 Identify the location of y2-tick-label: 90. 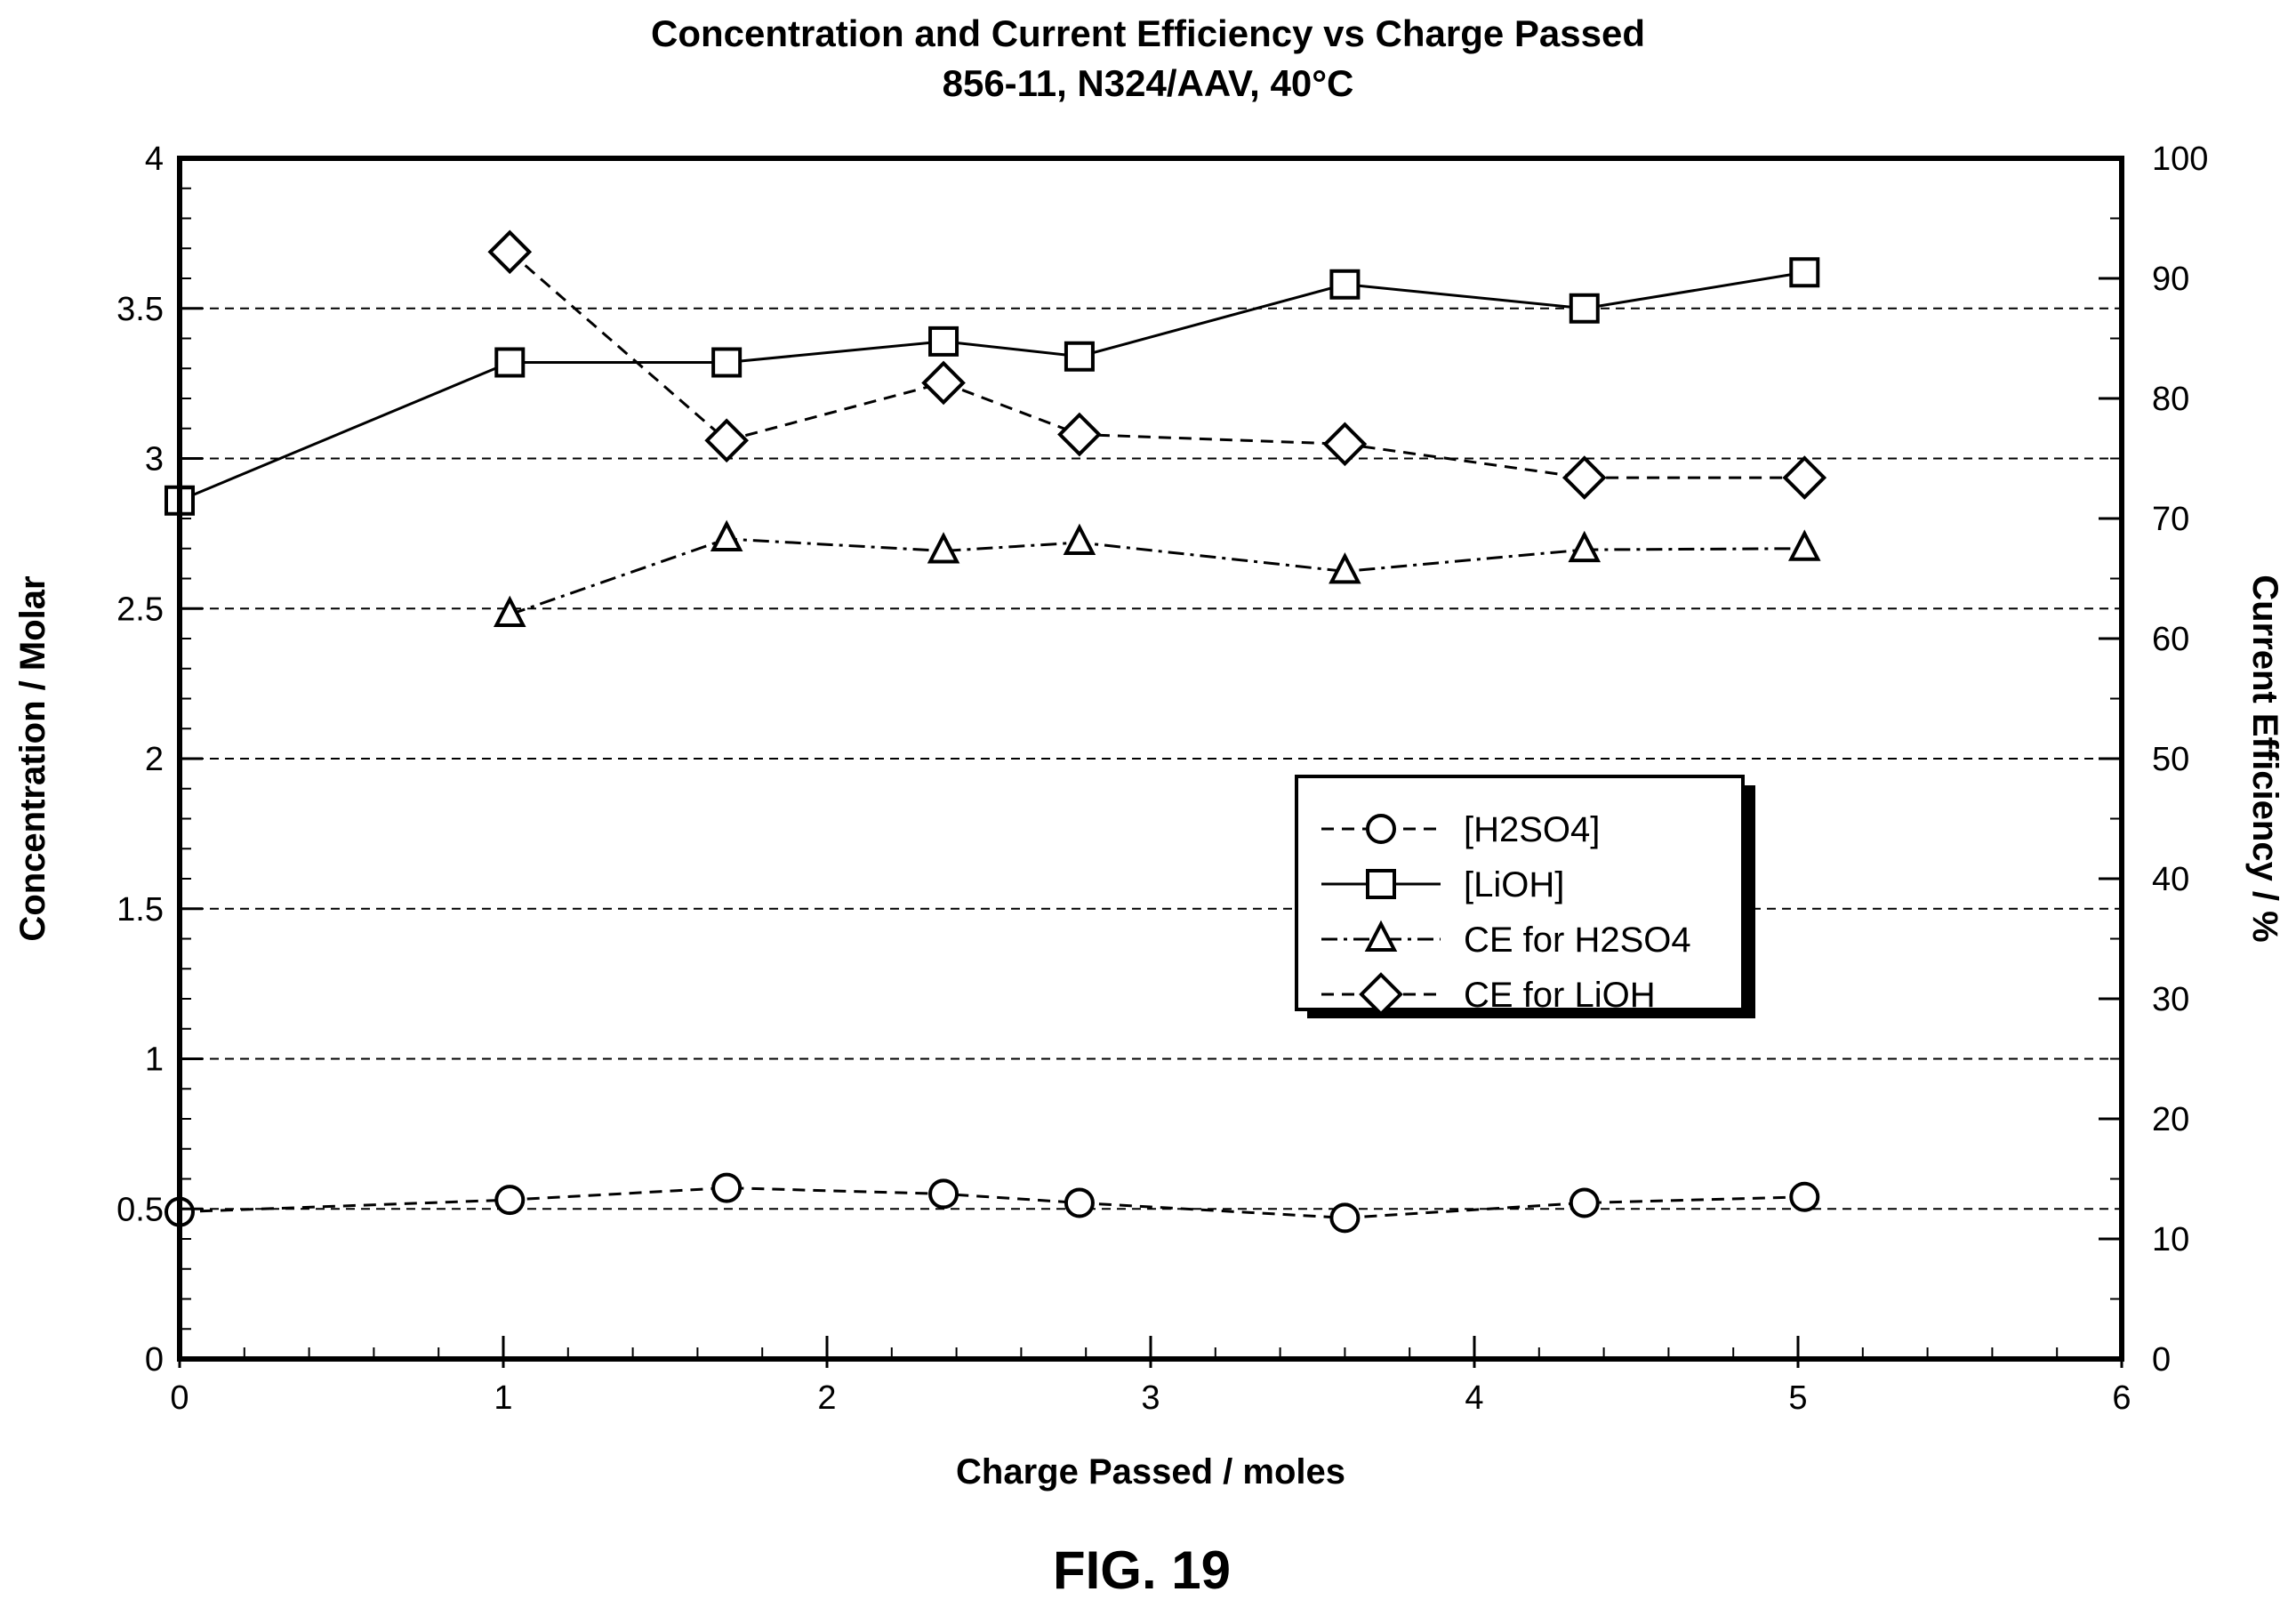
(2170, 279).